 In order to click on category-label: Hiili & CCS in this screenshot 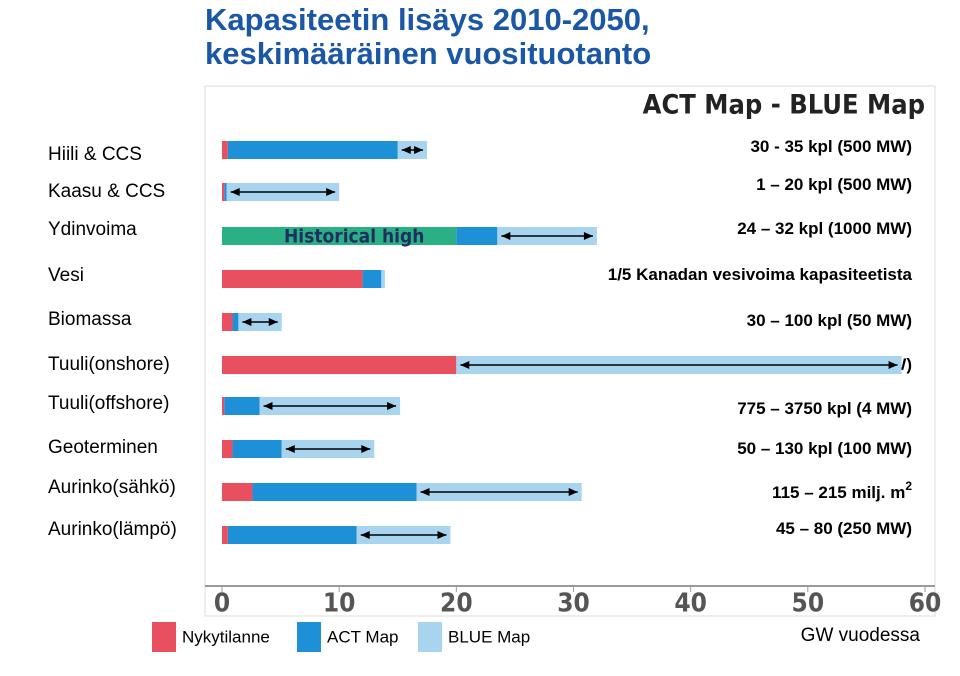, I will do `click(95, 154)`.